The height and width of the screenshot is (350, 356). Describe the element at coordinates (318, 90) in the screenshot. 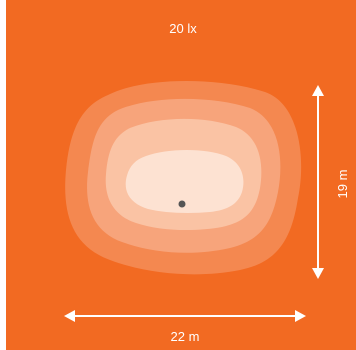

I see `height-arrow-top-head` at that location.